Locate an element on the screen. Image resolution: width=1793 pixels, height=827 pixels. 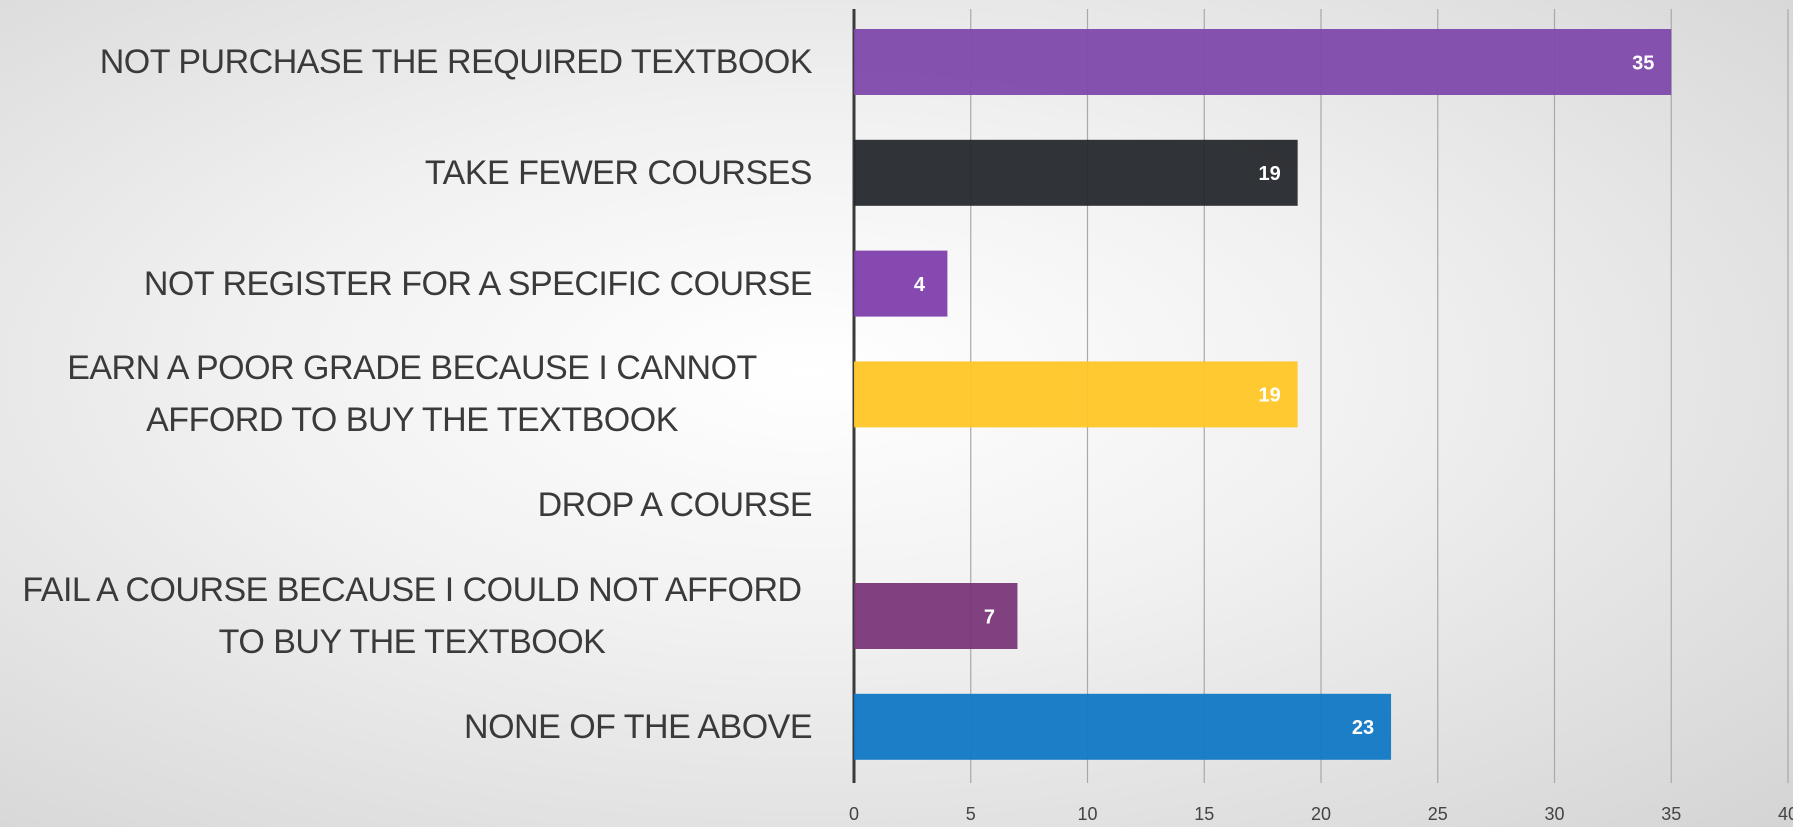
category-text: TAKE FEWER COURSES is located at coordinates (618, 172).